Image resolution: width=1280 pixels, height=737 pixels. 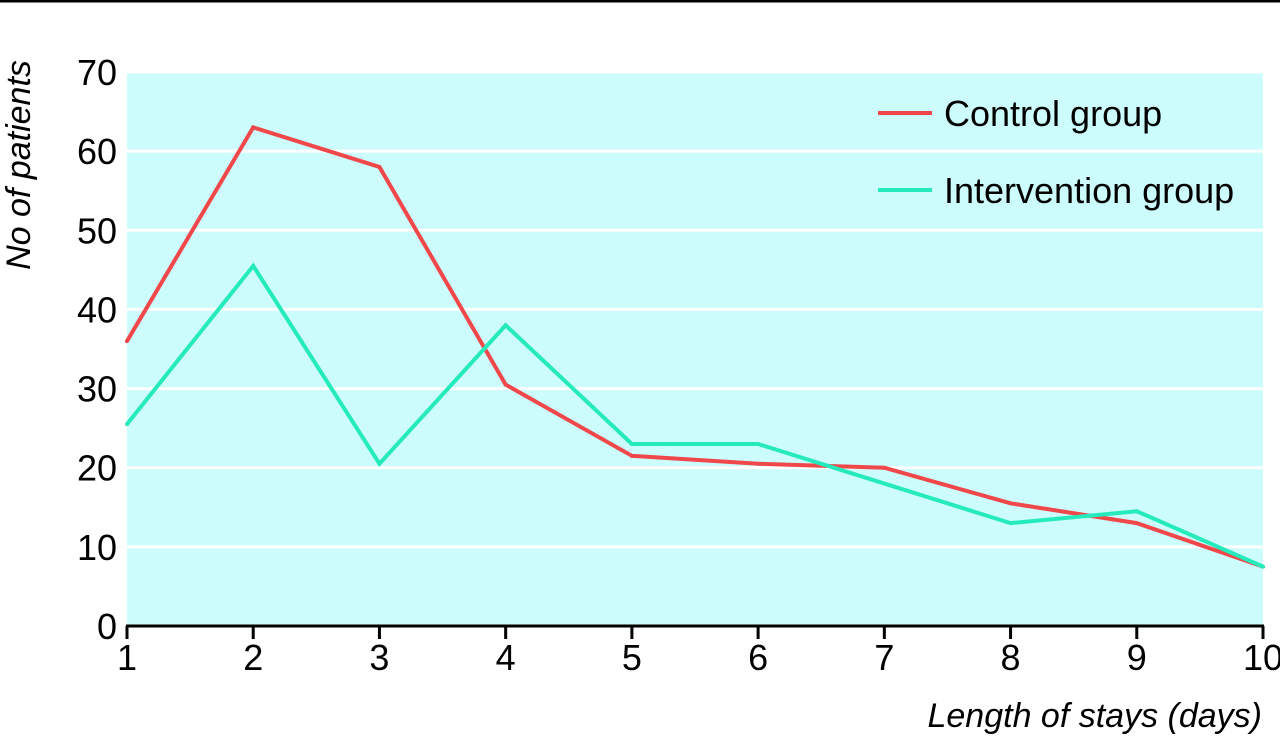 I want to click on x-tick-label: 3, so click(x=379, y=657).